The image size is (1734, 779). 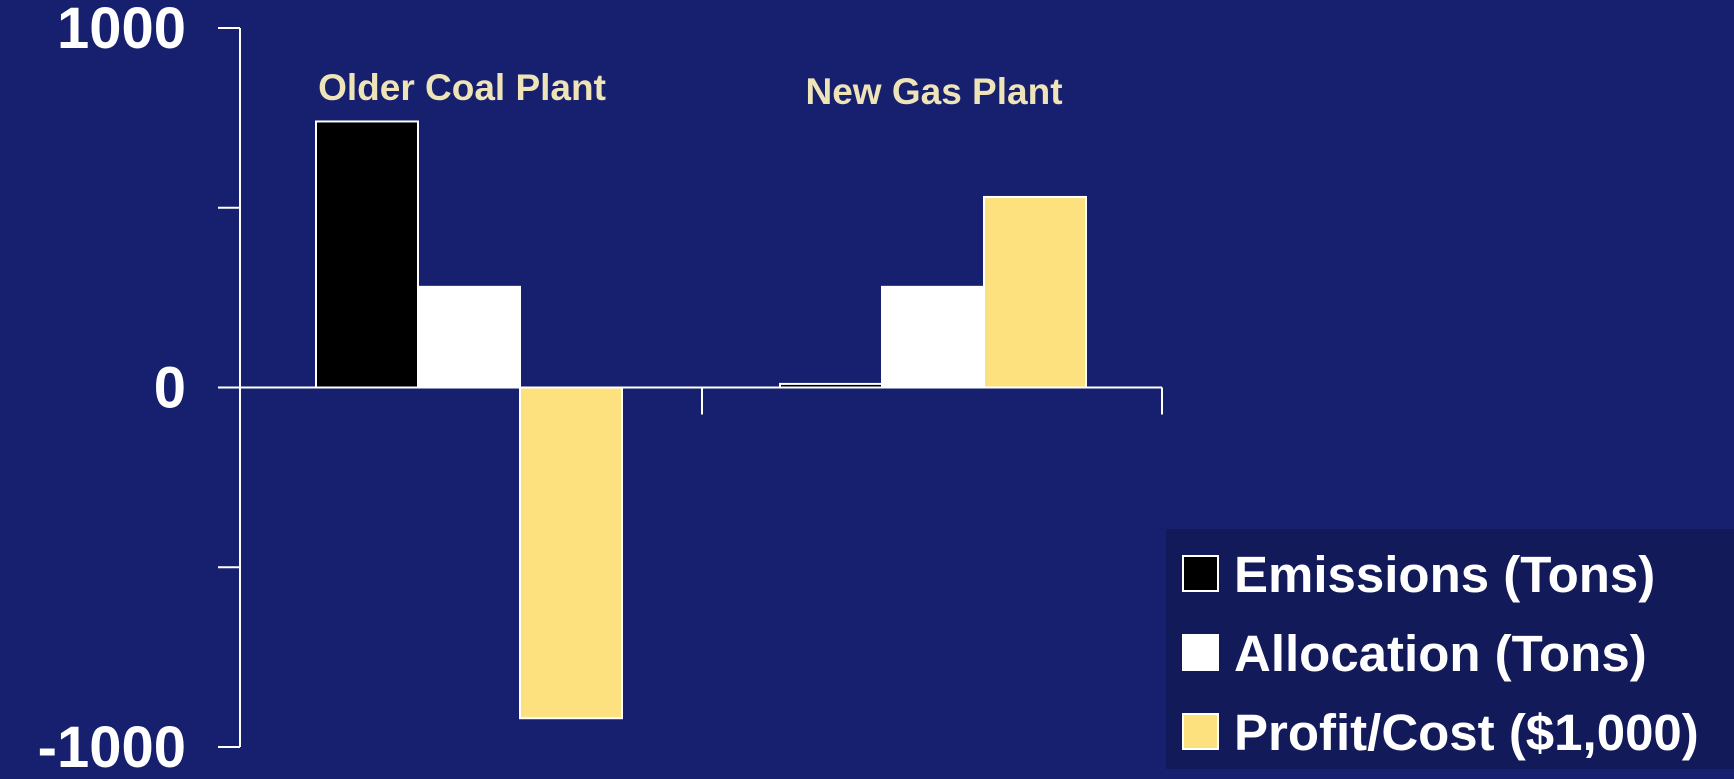 I want to click on legend-background, so click(x=1450, y=649).